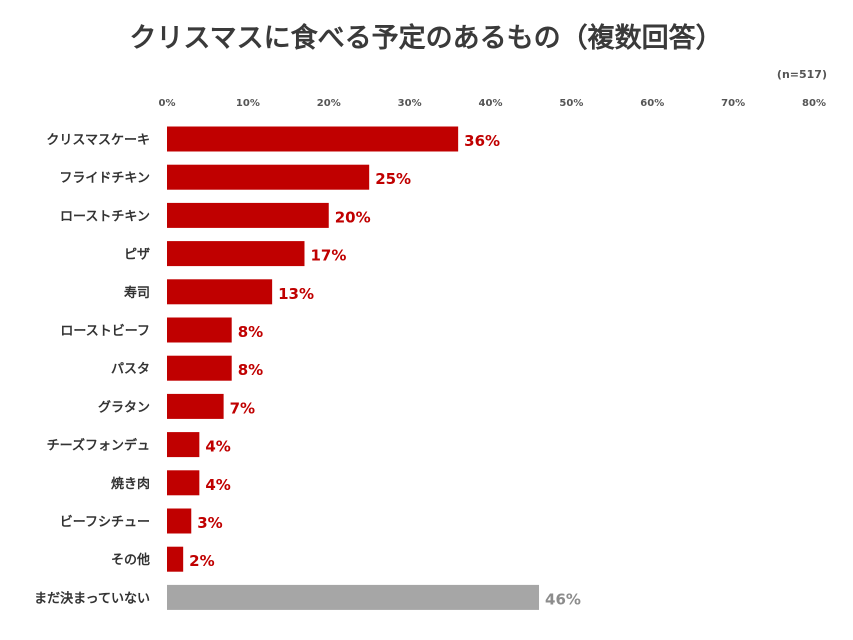  What do you see at coordinates (814, 103) in the screenshot?
I see `x-tick-label: 80%` at bounding box center [814, 103].